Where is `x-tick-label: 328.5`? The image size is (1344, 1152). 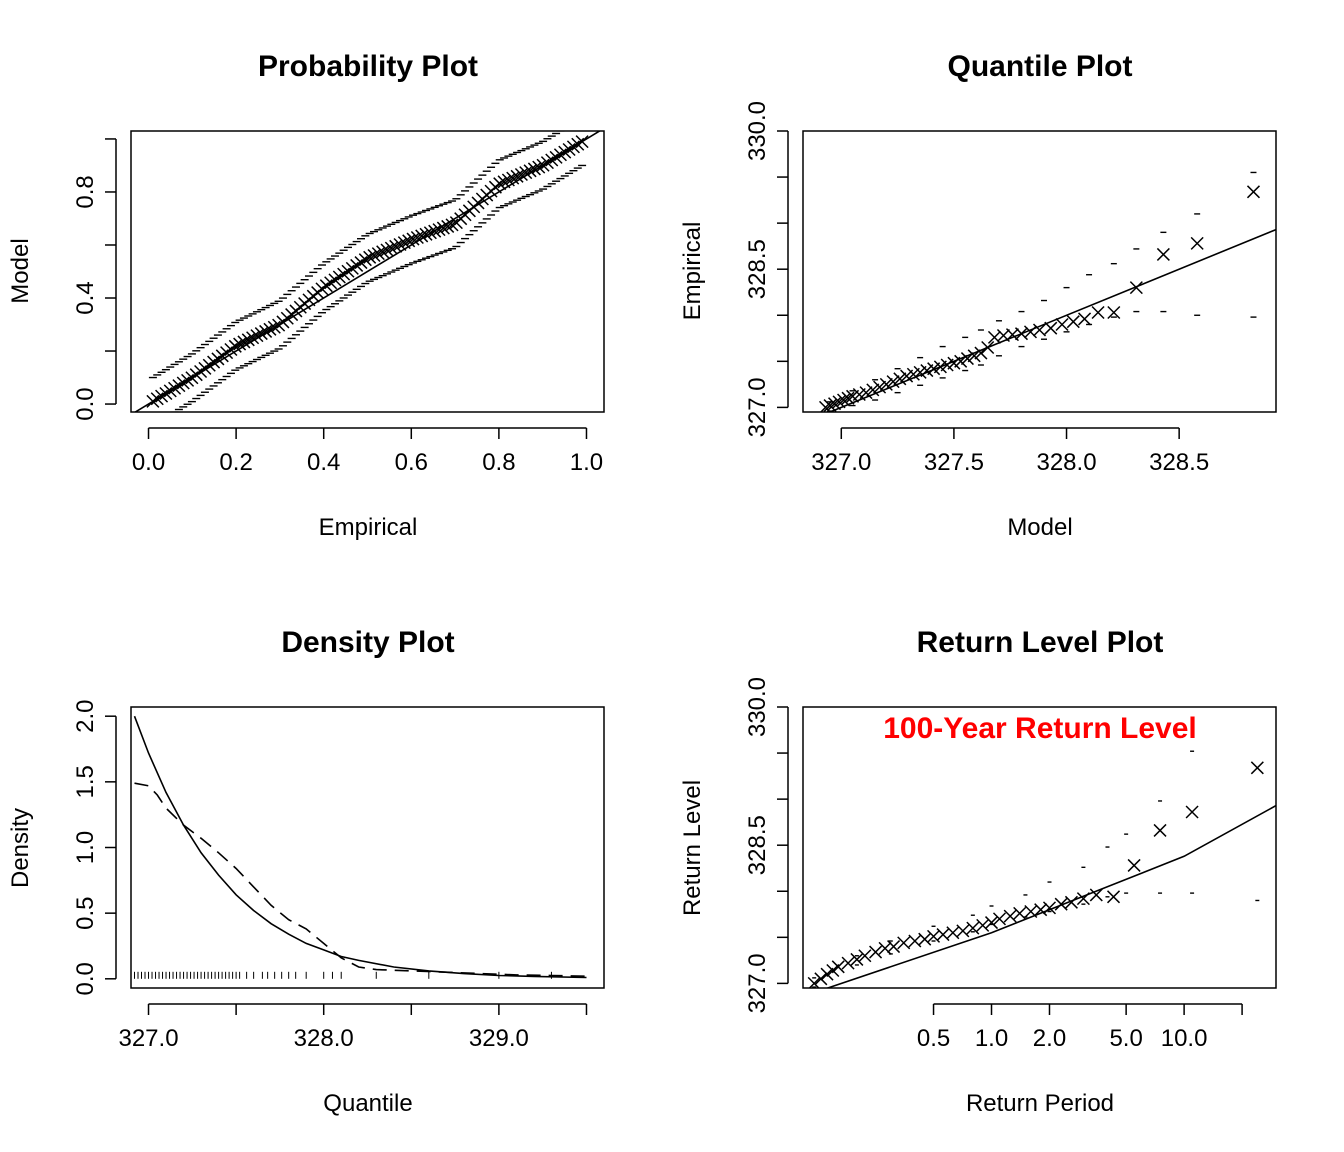 x-tick-label: 328.5 is located at coordinates (1179, 462).